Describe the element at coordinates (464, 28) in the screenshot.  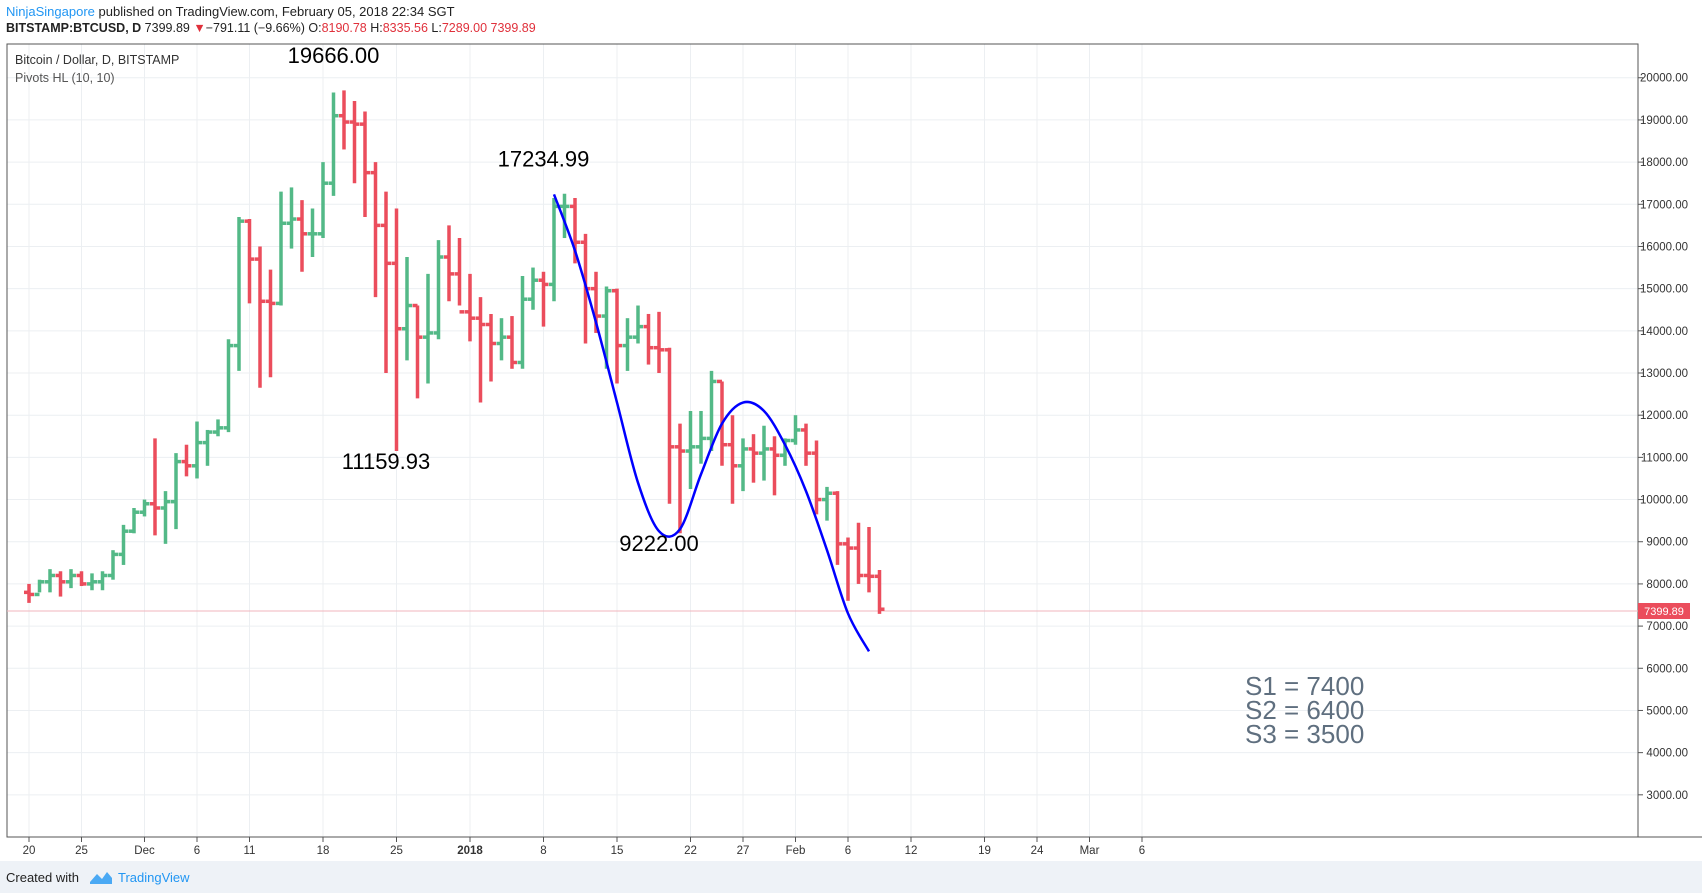
I see `low-value: 7289.00` at that location.